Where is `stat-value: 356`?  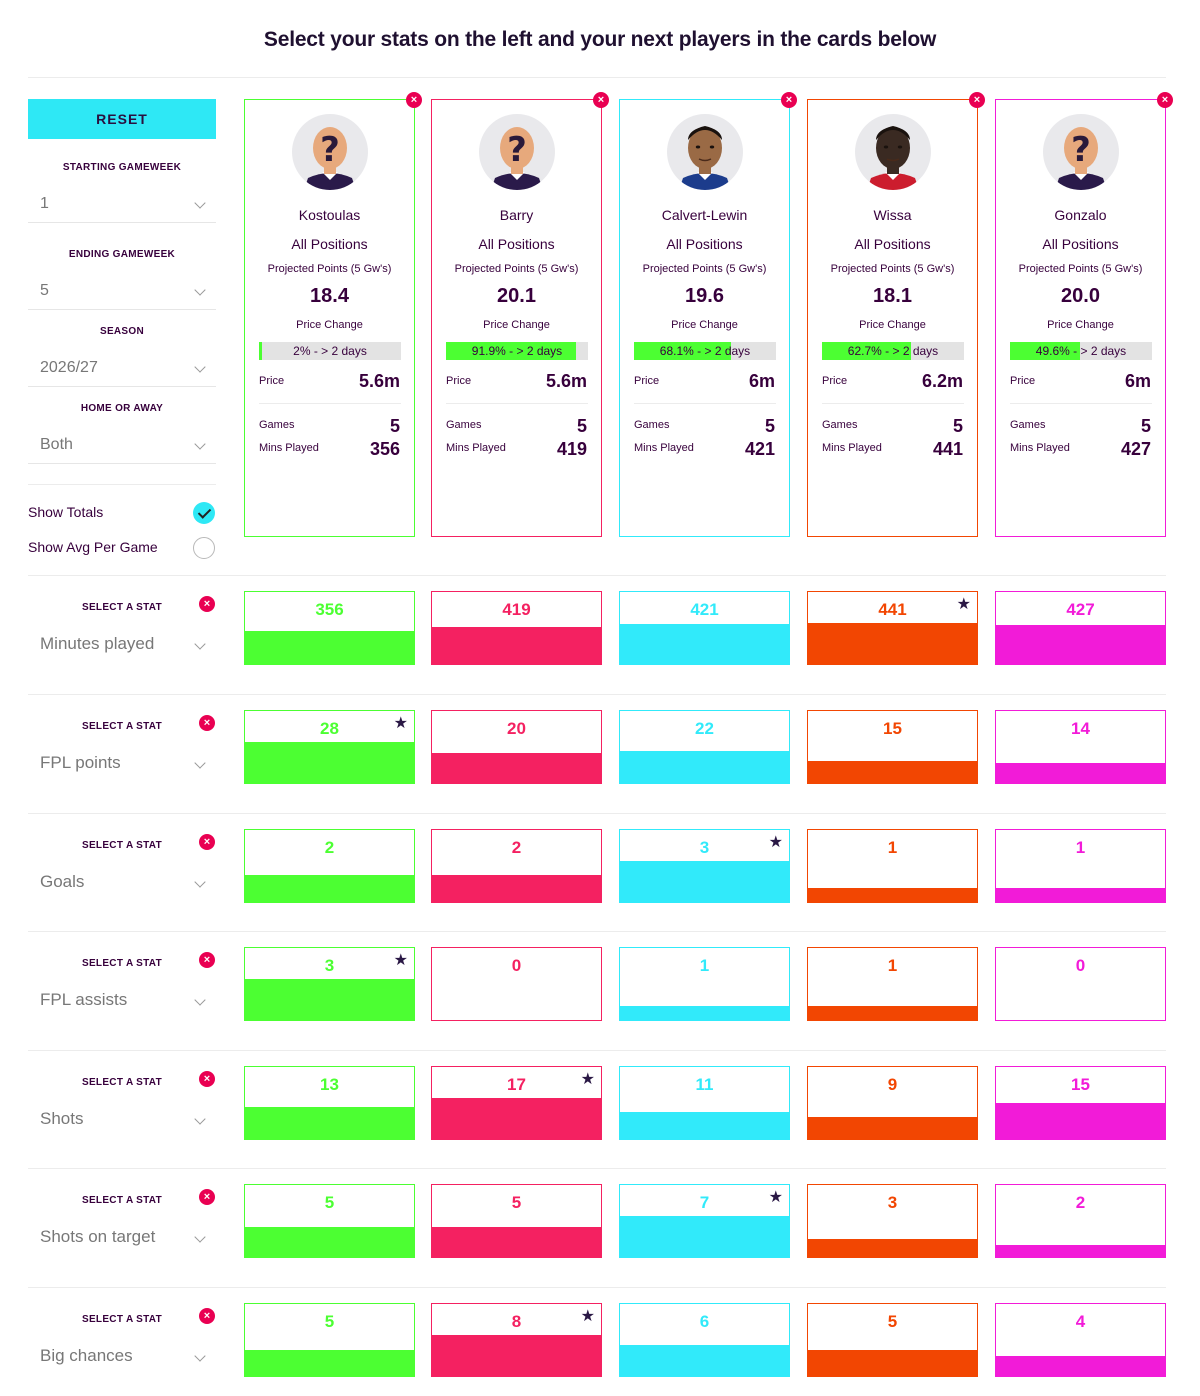
stat-value: 356 is located at coordinates (329, 609).